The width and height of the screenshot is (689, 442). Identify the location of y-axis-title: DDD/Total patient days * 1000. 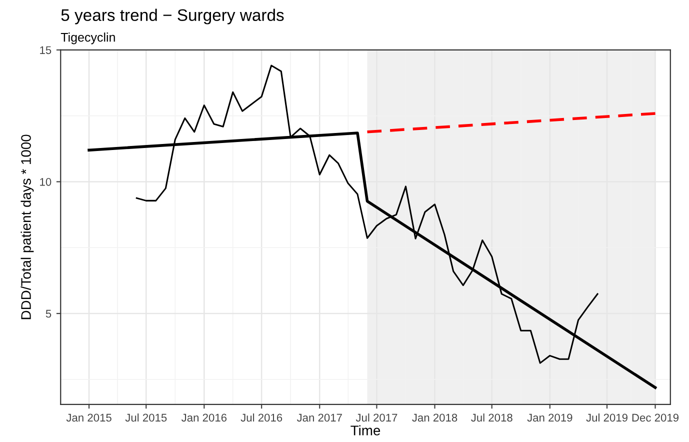
(27, 227).